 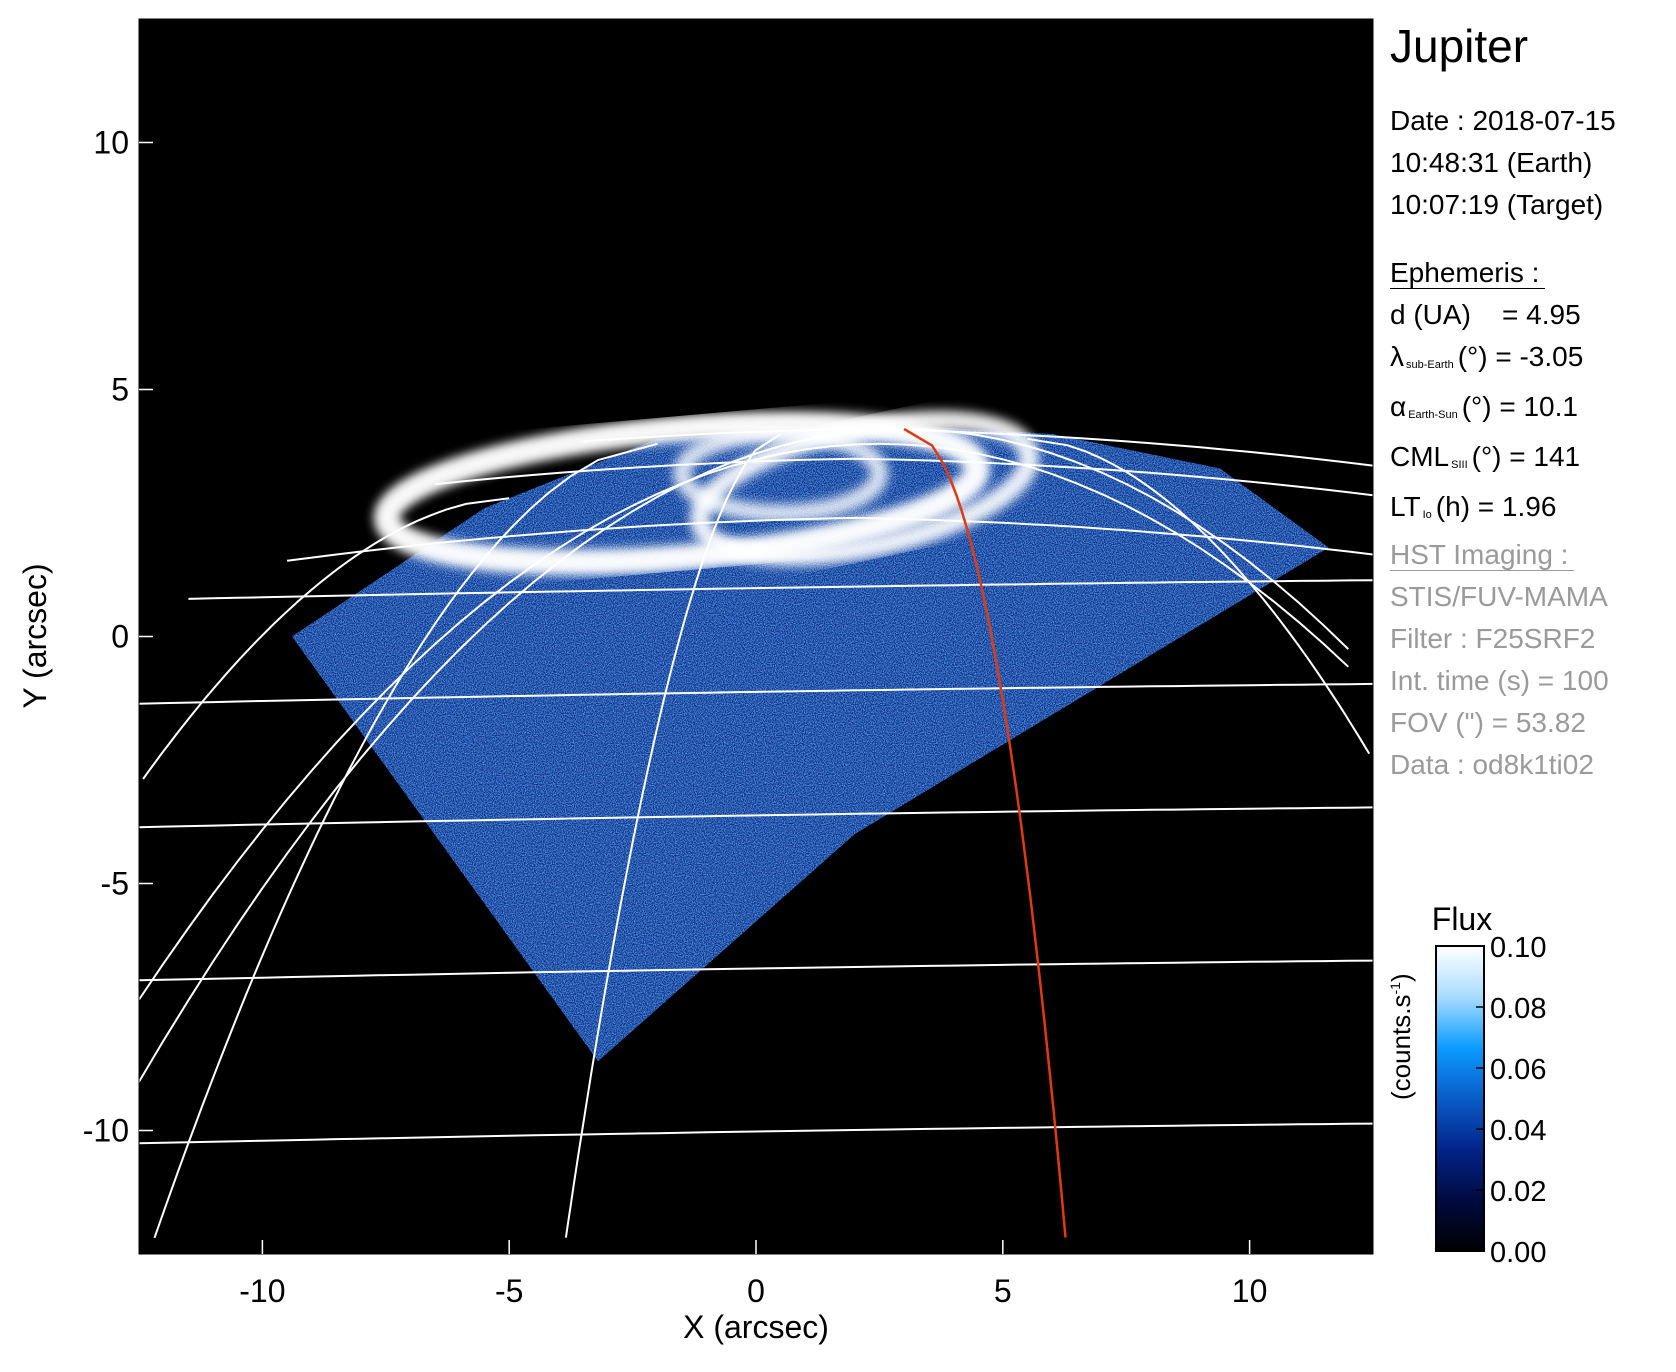 What do you see at coordinates (1493, 638) in the screenshot?
I see `filter: Filter : F25SRF2` at bounding box center [1493, 638].